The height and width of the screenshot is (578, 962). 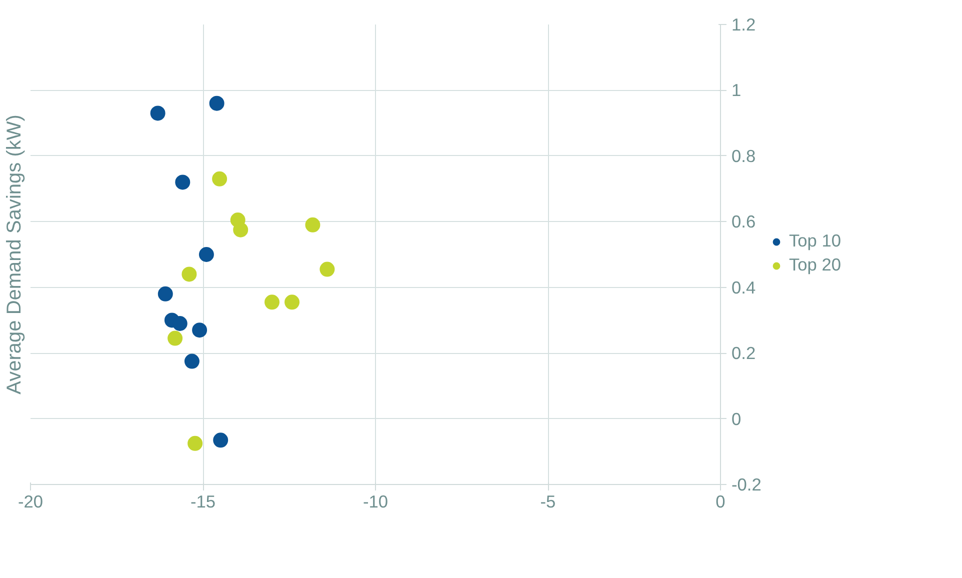 I want to click on x-tick-label: -5, so click(x=548, y=502).